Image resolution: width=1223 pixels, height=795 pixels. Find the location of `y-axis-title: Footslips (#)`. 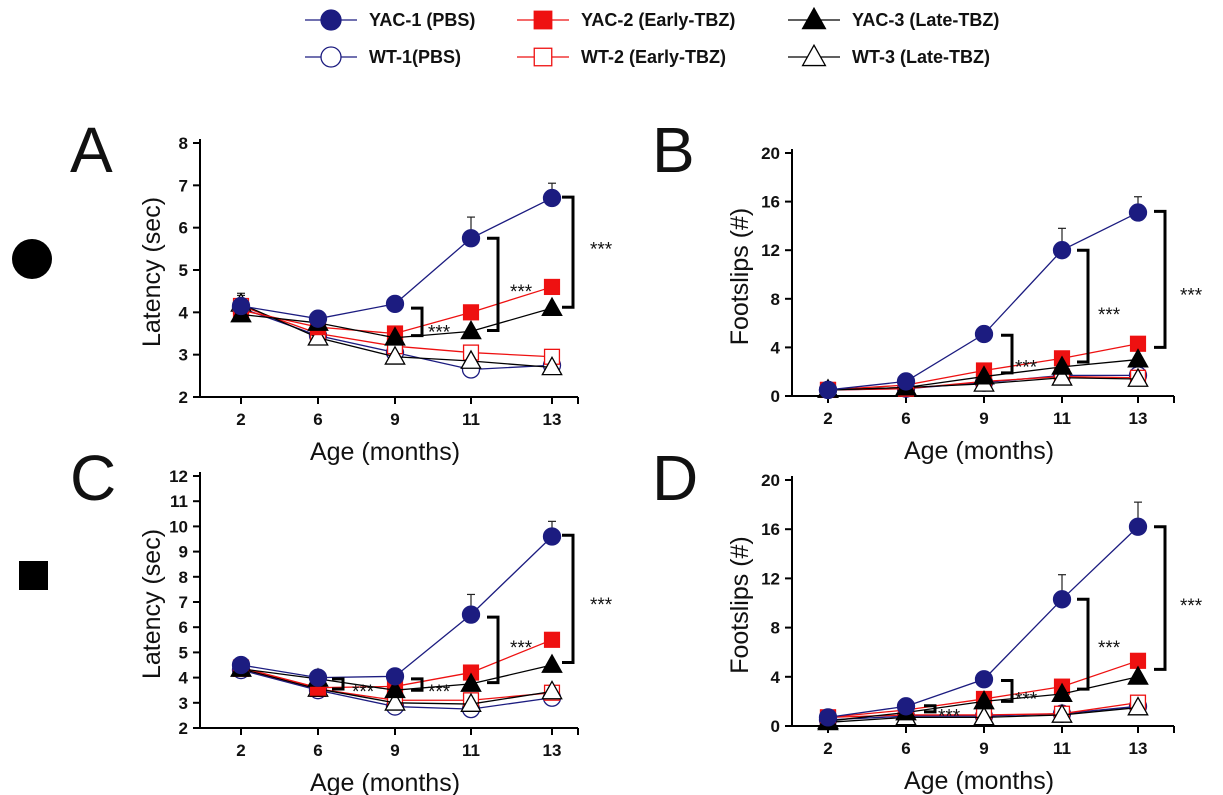

y-axis-title: Footslips (#) is located at coordinates (740, 277).